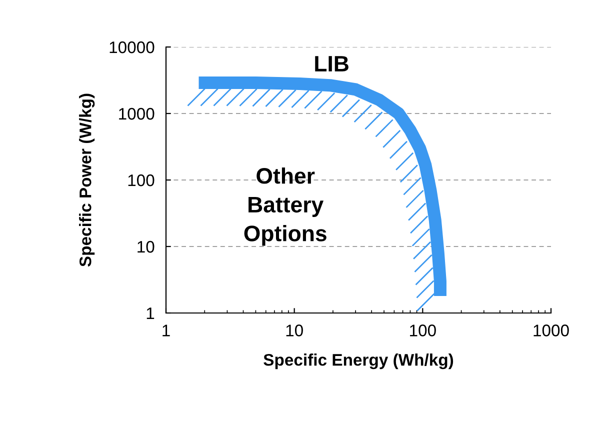  I want to click on x-tick-label: 100, so click(423, 330).